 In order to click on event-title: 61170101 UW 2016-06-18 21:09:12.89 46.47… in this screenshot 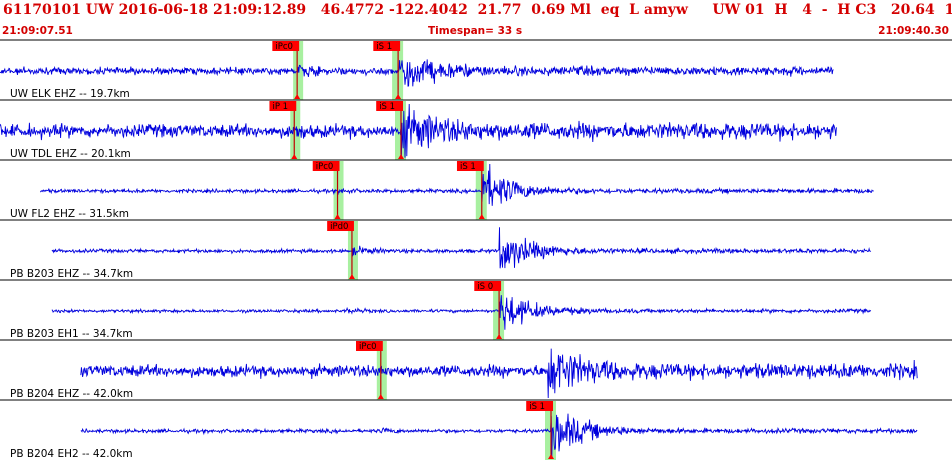, I will do `click(477, 10)`.